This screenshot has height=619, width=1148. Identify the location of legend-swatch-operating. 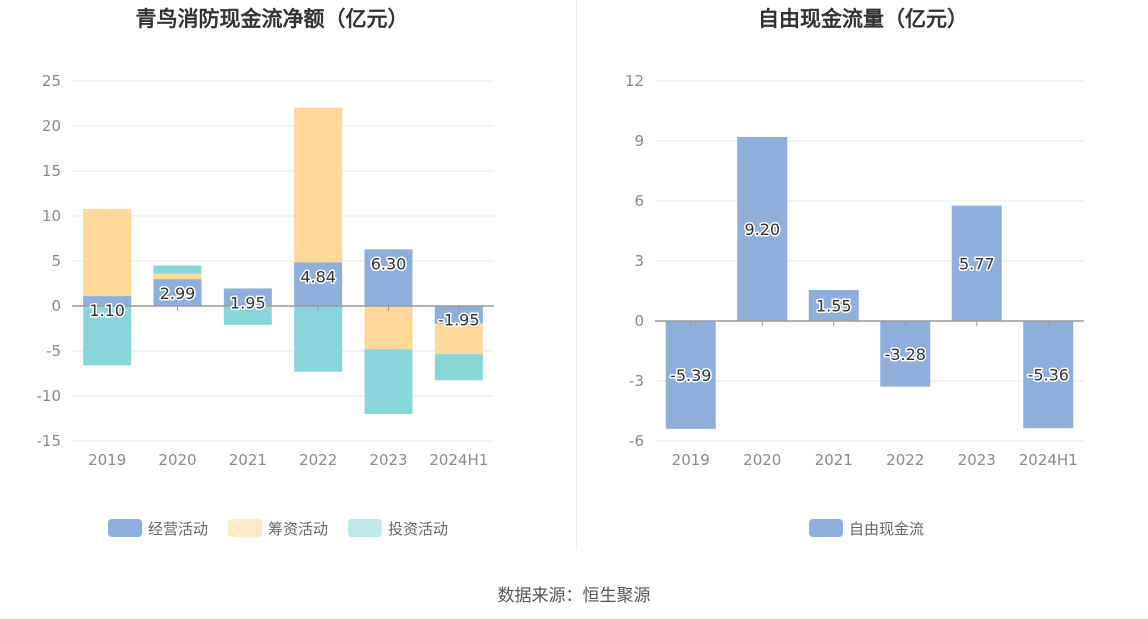
(125, 528).